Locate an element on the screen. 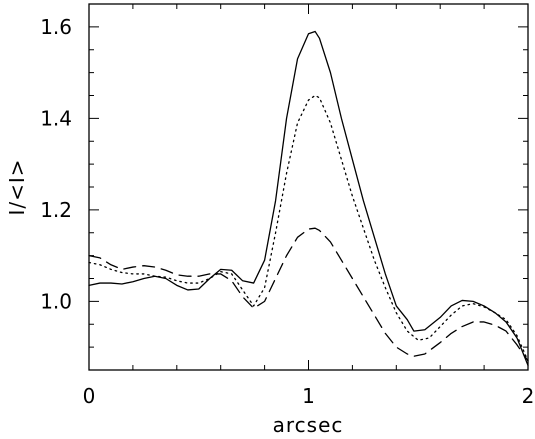  x-tick-label: 2 is located at coordinates (528, 396).